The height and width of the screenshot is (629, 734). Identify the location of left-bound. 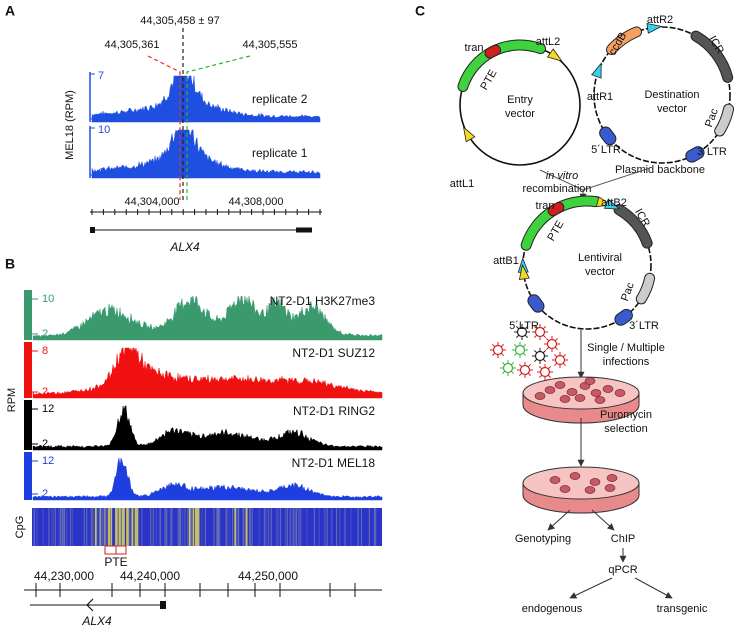
(164, 127).